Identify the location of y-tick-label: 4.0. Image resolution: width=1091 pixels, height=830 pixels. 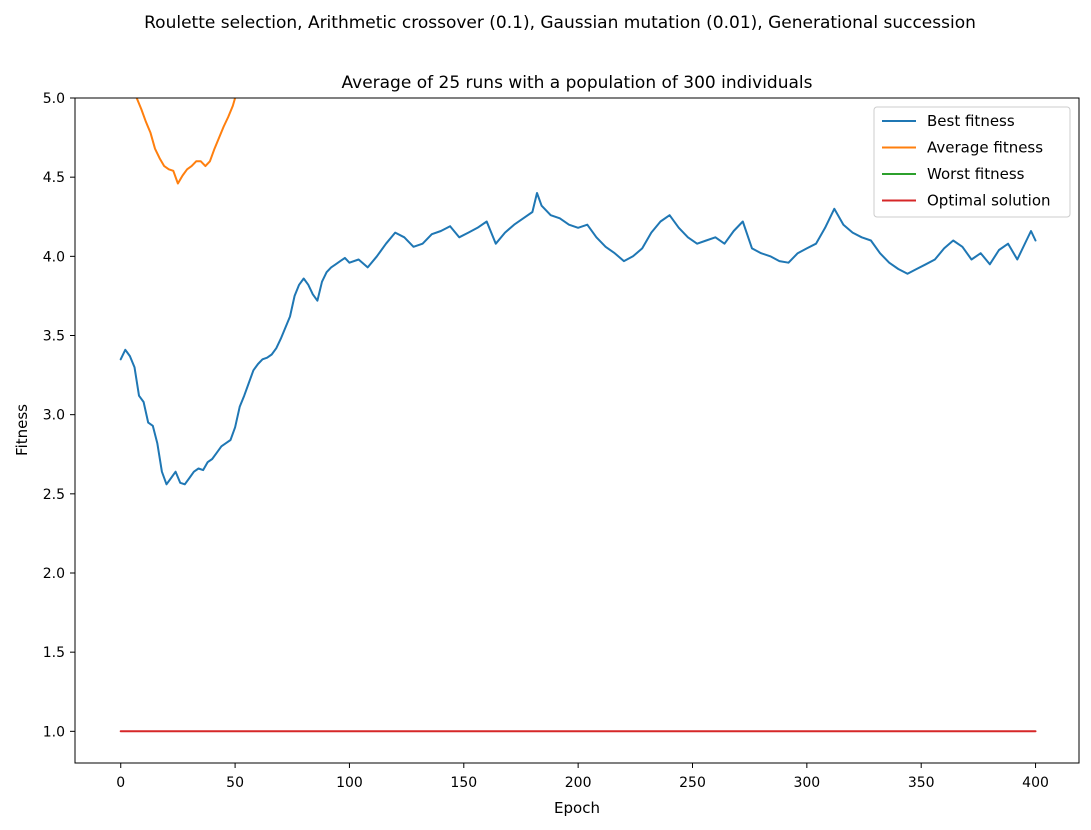
(54, 257).